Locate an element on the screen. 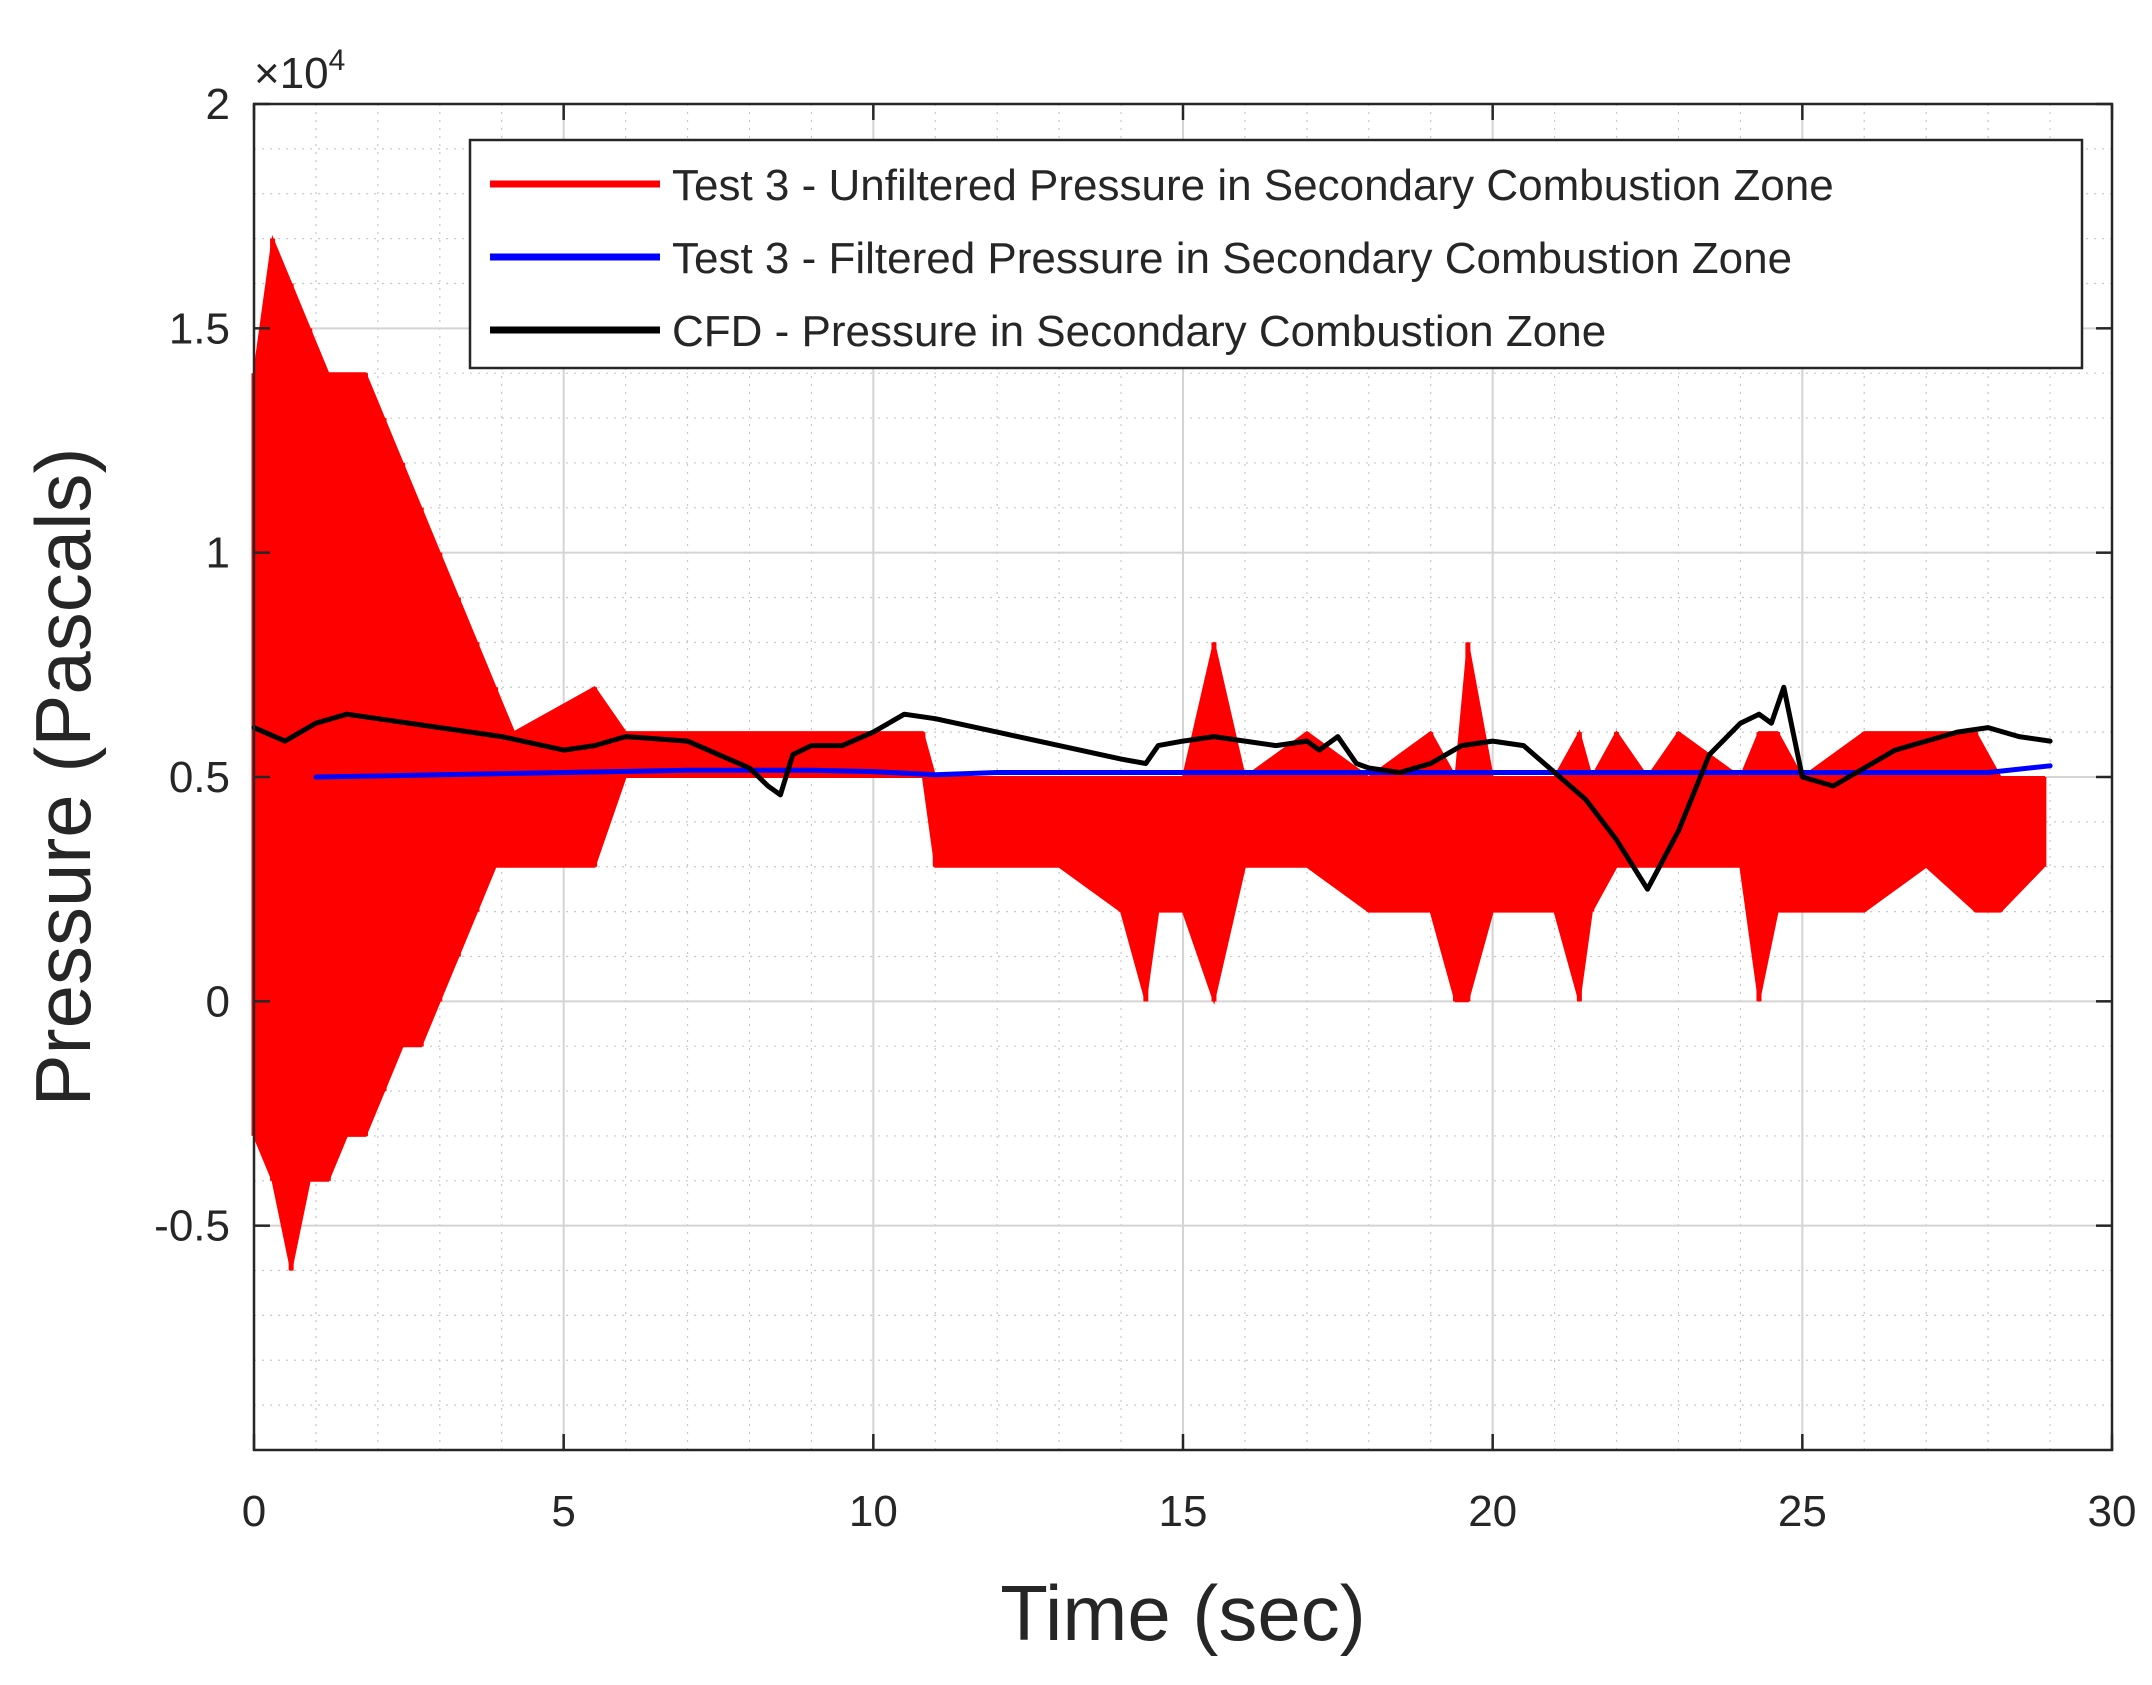  y-tick-label: -0.5 is located at coordinates (192, 1226).